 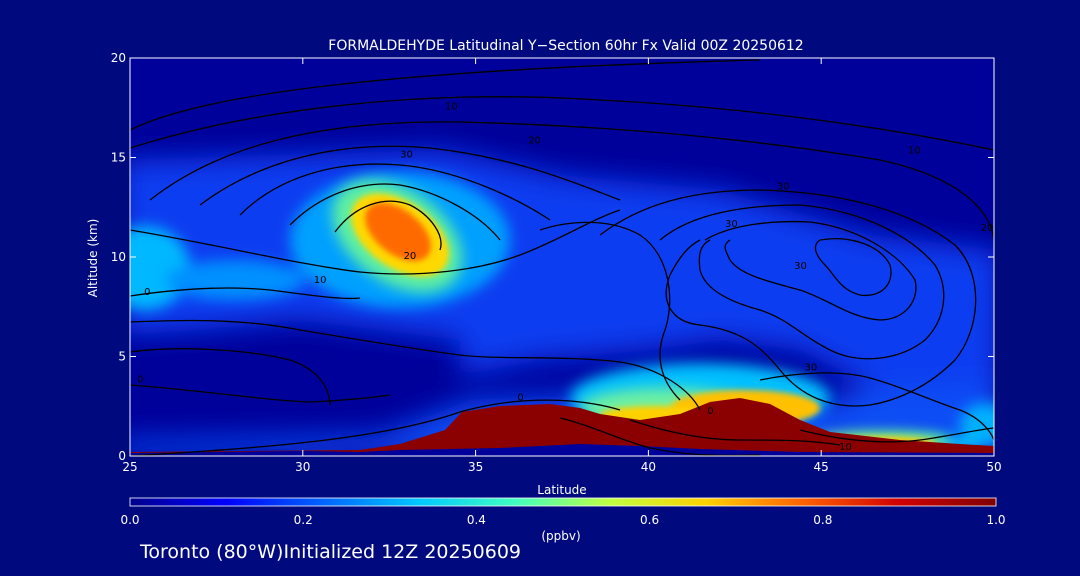 What do you see at coordinates (560, 536) in the screenshot?
I see `colorbar-unit-label: (ppbv)` at bounding box center [560, 536].